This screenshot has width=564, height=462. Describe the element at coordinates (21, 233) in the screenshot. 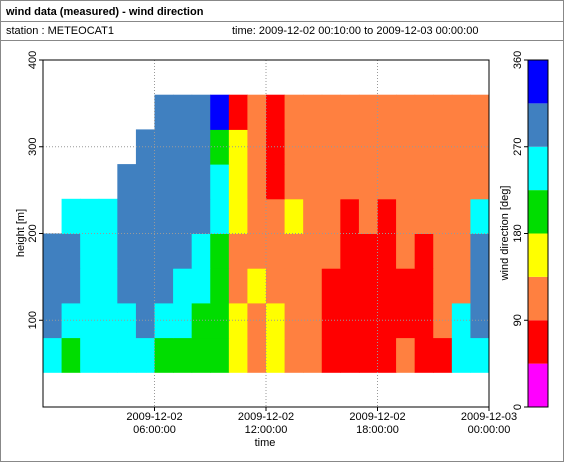

I see `y-axis-label: height [m]` at that location.